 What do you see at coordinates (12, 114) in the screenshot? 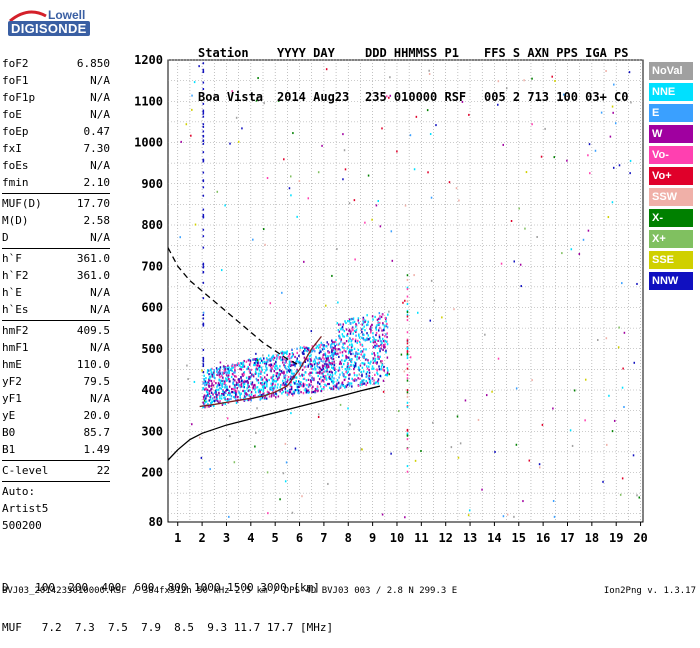
I see `param-name: foE` at bounding box center [12, 114].